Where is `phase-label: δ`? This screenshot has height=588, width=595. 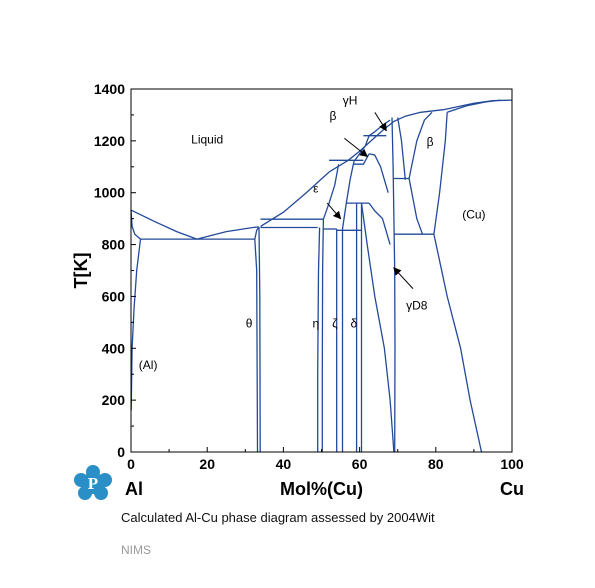 phase-label: δ is located at coordinates (354, 324).